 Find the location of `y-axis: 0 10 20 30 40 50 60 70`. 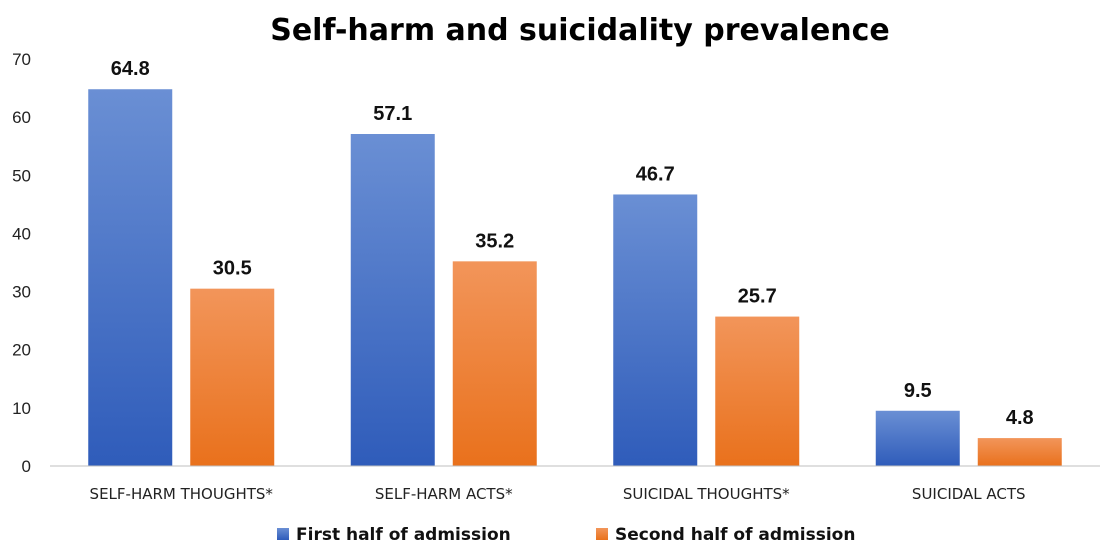

y-axis: 0 10 20 30 40 50 60 70 is located at coordinates (21, 263).